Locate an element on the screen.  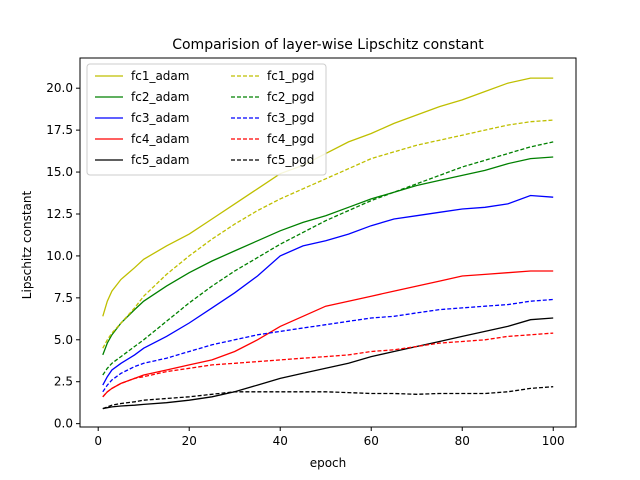
legend-label: fc5_pgd is located at coordinates (290, 160).